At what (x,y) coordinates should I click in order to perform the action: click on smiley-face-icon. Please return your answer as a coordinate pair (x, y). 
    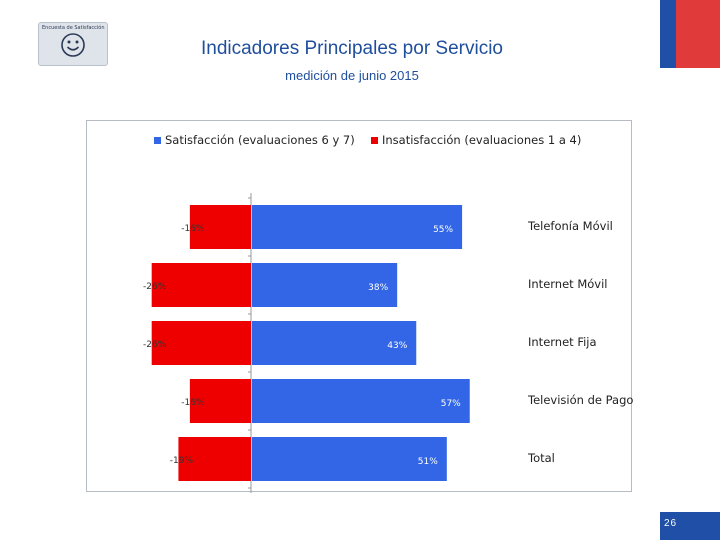
    Looking at the image, I should click on (73, 45).